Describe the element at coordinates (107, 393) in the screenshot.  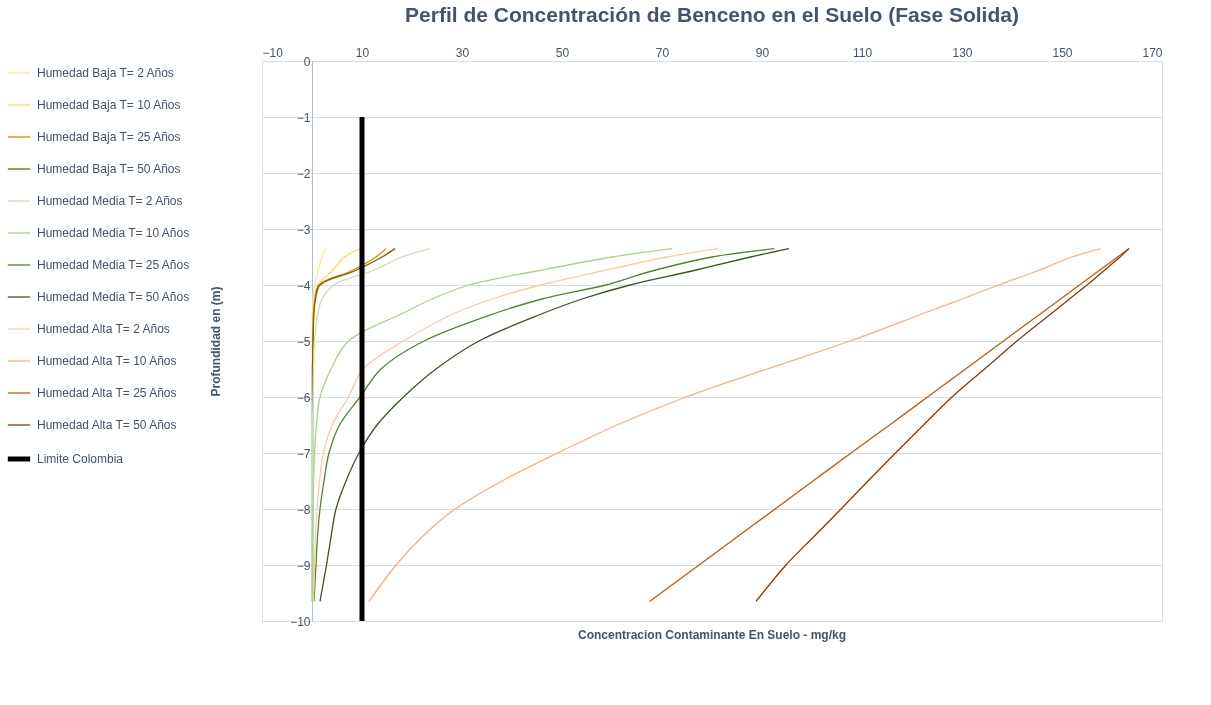
I see `legend-label: Humedad Alta T= 25 Años` at that location.